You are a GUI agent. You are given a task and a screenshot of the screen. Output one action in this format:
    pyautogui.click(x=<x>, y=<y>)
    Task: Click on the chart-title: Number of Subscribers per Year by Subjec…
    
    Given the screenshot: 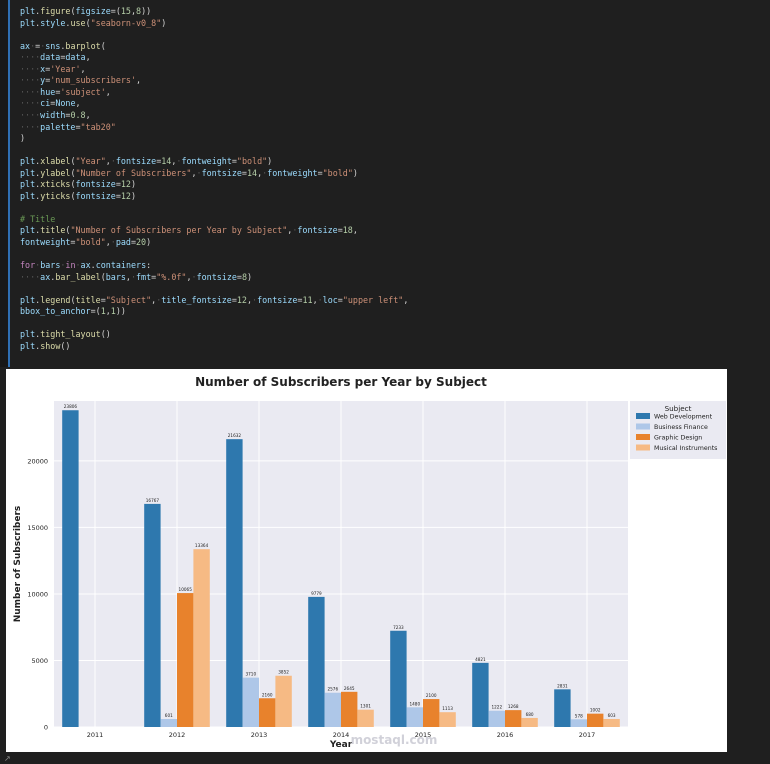 What is the action you would take?
    pyautogui.click(x=341, y=382)
    